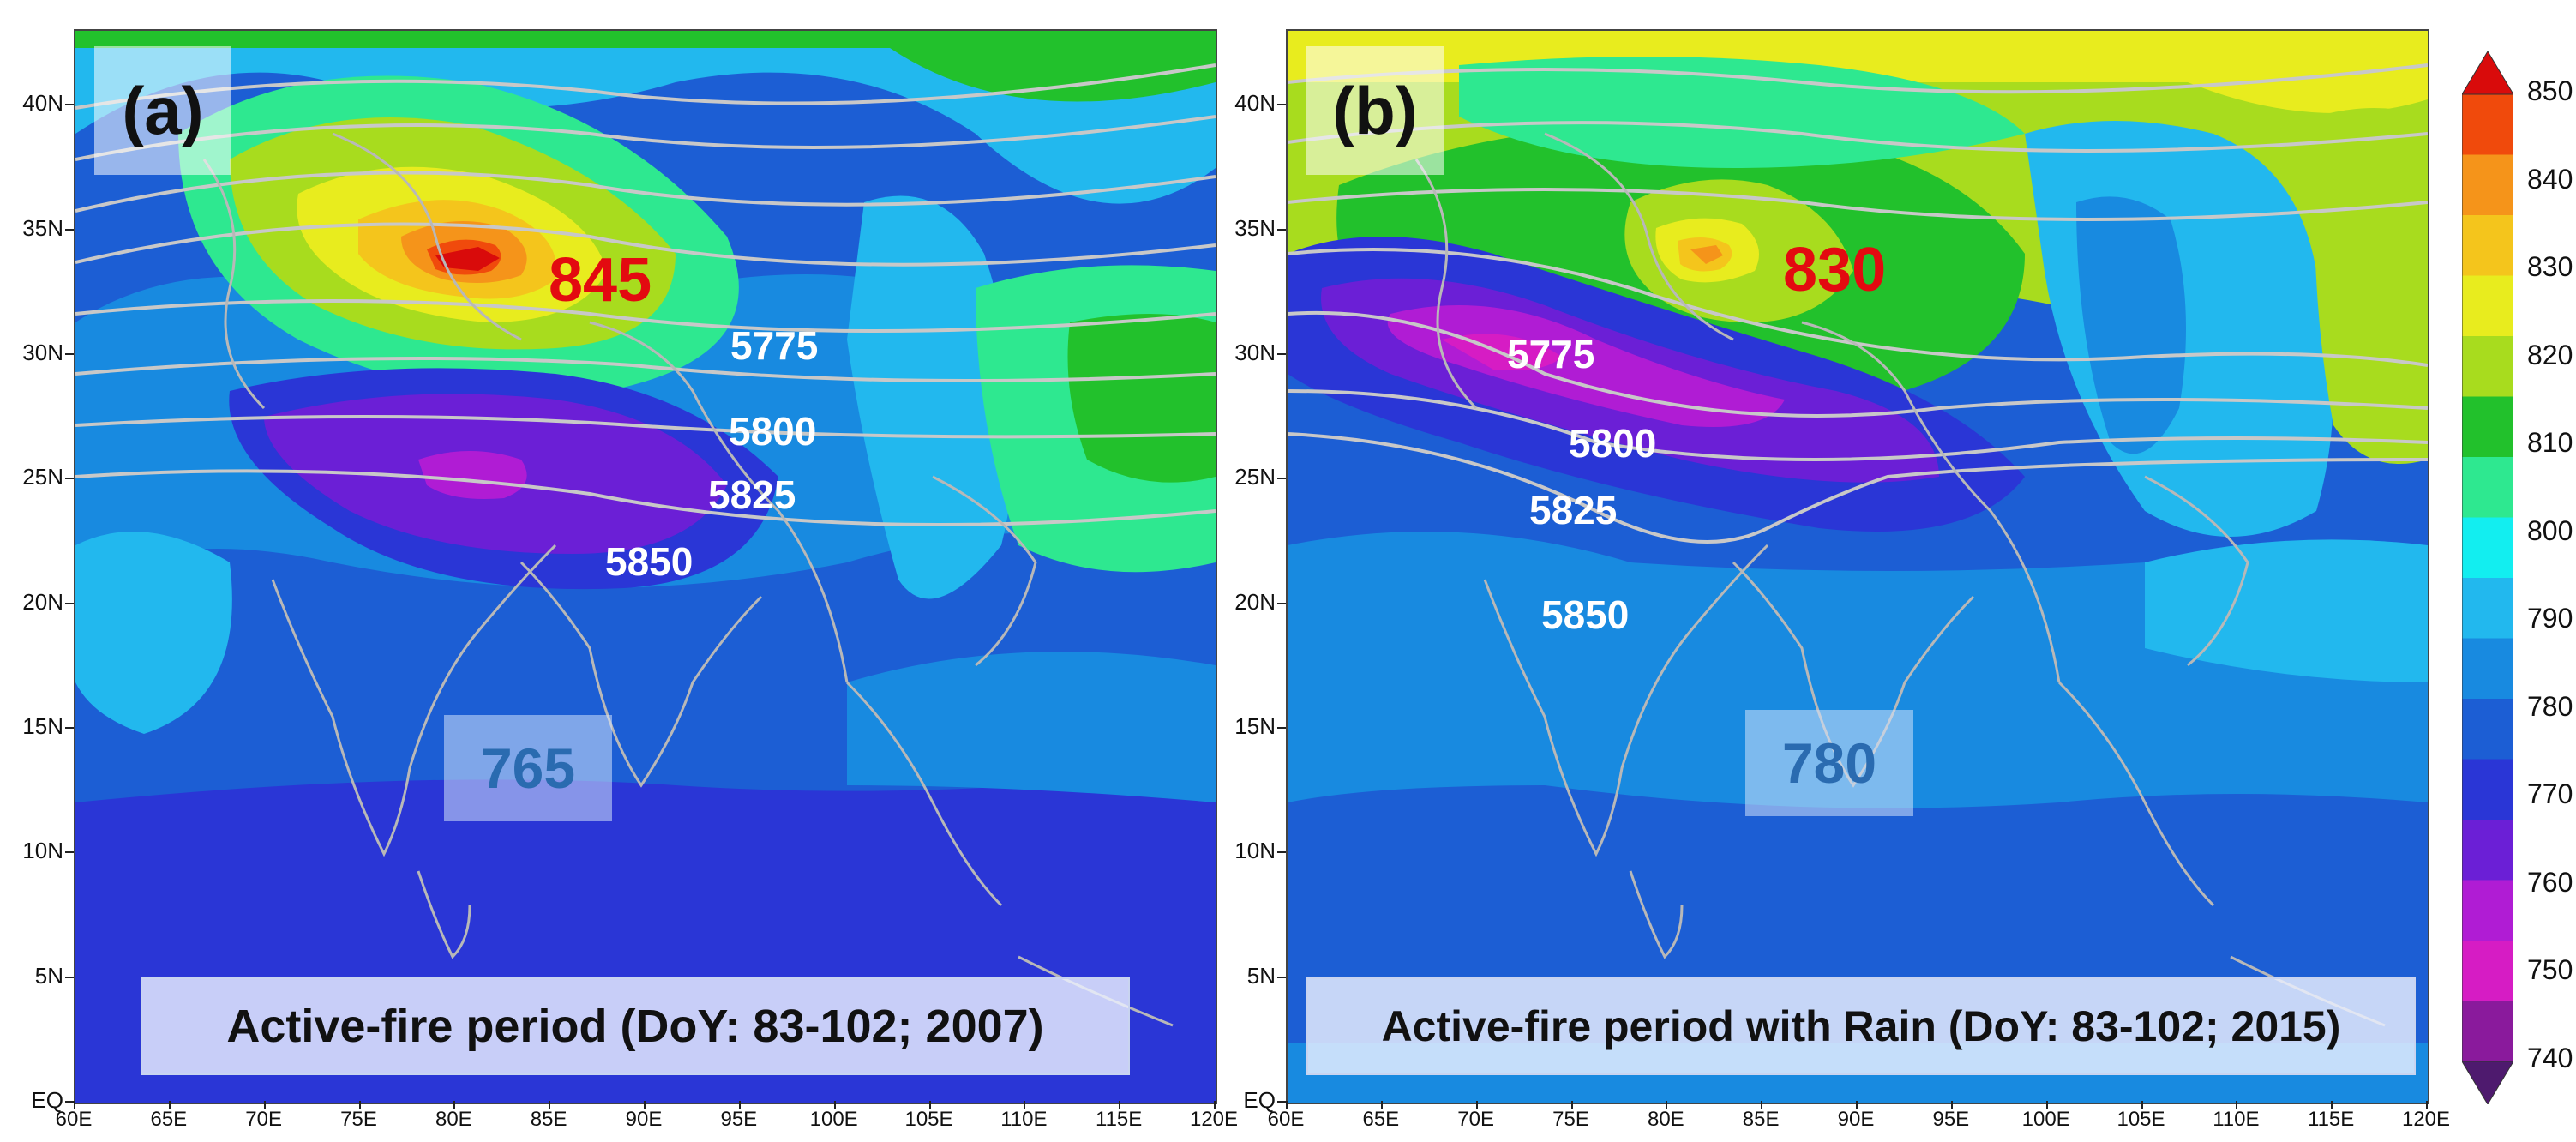  What do you see at coordinates (2550, 443) in the screenshot?
I see `colorbar-tick-label: 810` at bounding box center [2550, 443].